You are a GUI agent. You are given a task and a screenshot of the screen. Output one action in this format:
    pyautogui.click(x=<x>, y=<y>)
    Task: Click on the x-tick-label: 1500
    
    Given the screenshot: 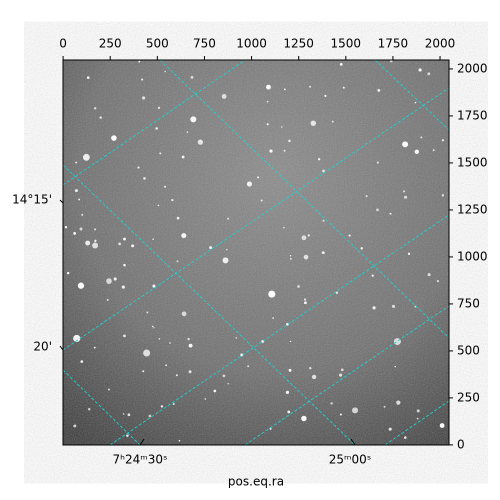 What is the action you would take?
    pyautogui.click(x=346, y=44)
    